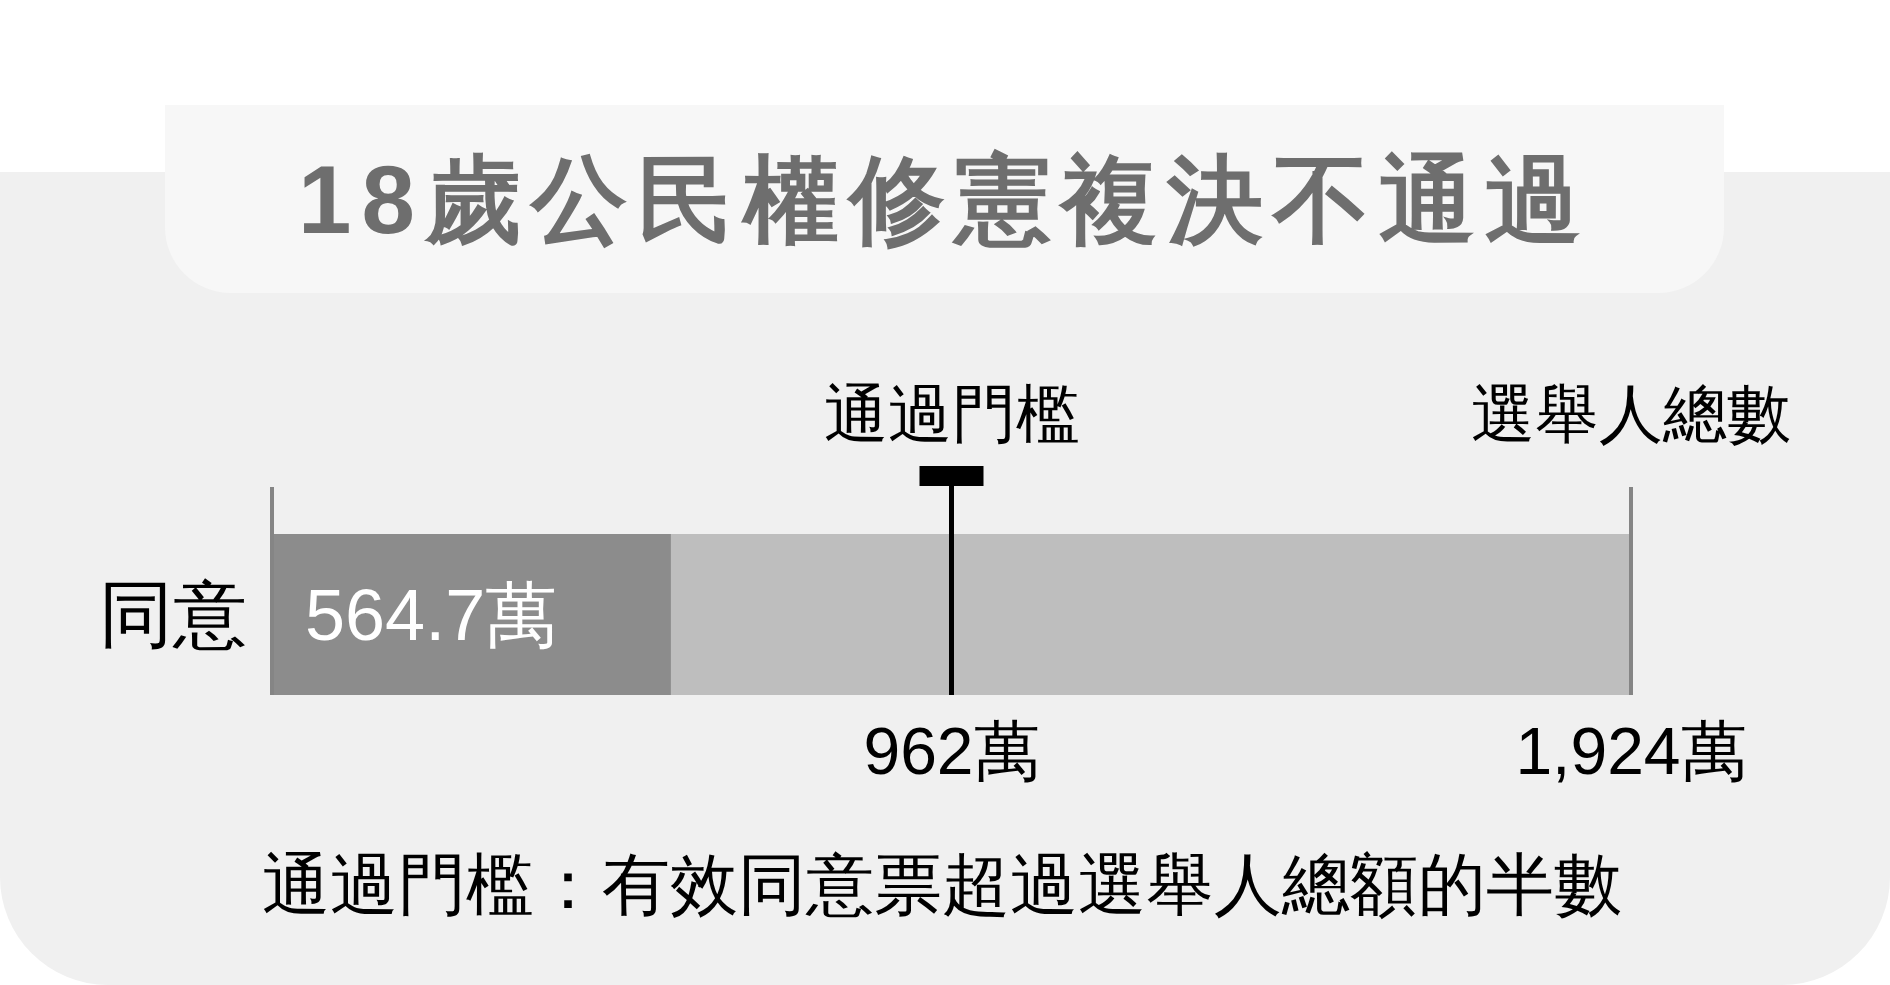 This screenshot has width=1890, height=985. I want to click on annotation: 通過門檻：有效同意票超過選舉人總額的半數, so click(942, 884).